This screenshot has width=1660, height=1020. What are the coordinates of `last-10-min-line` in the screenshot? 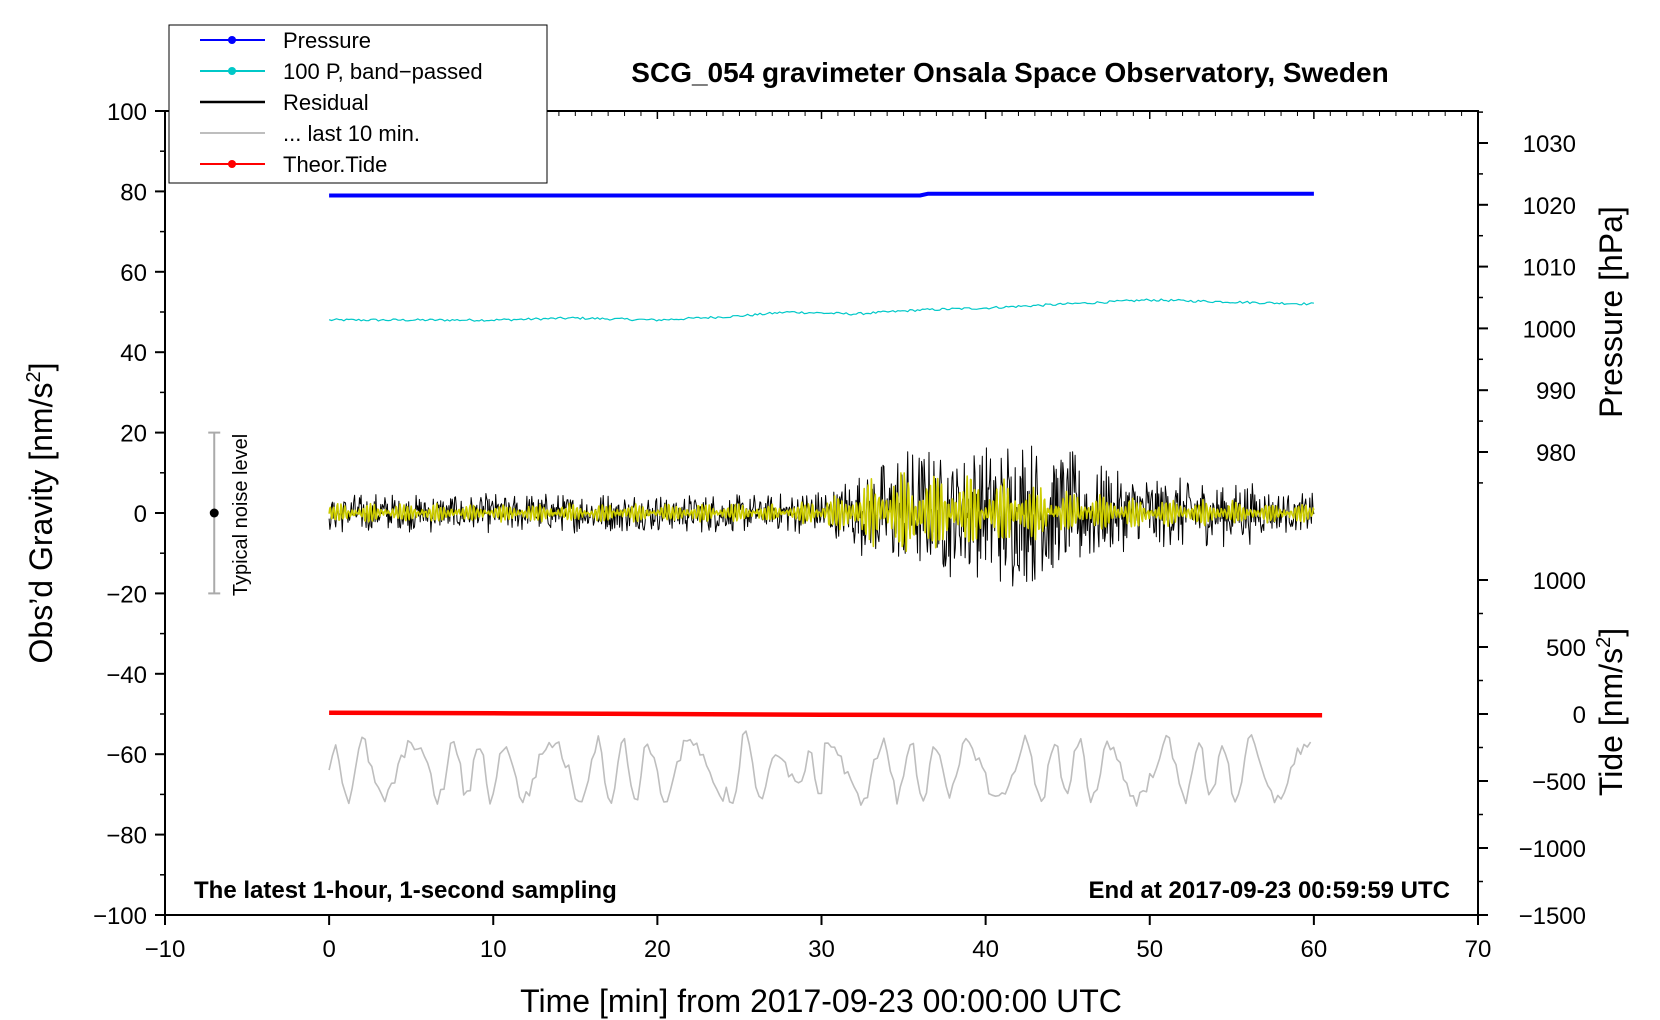 It's located at (820, 768).